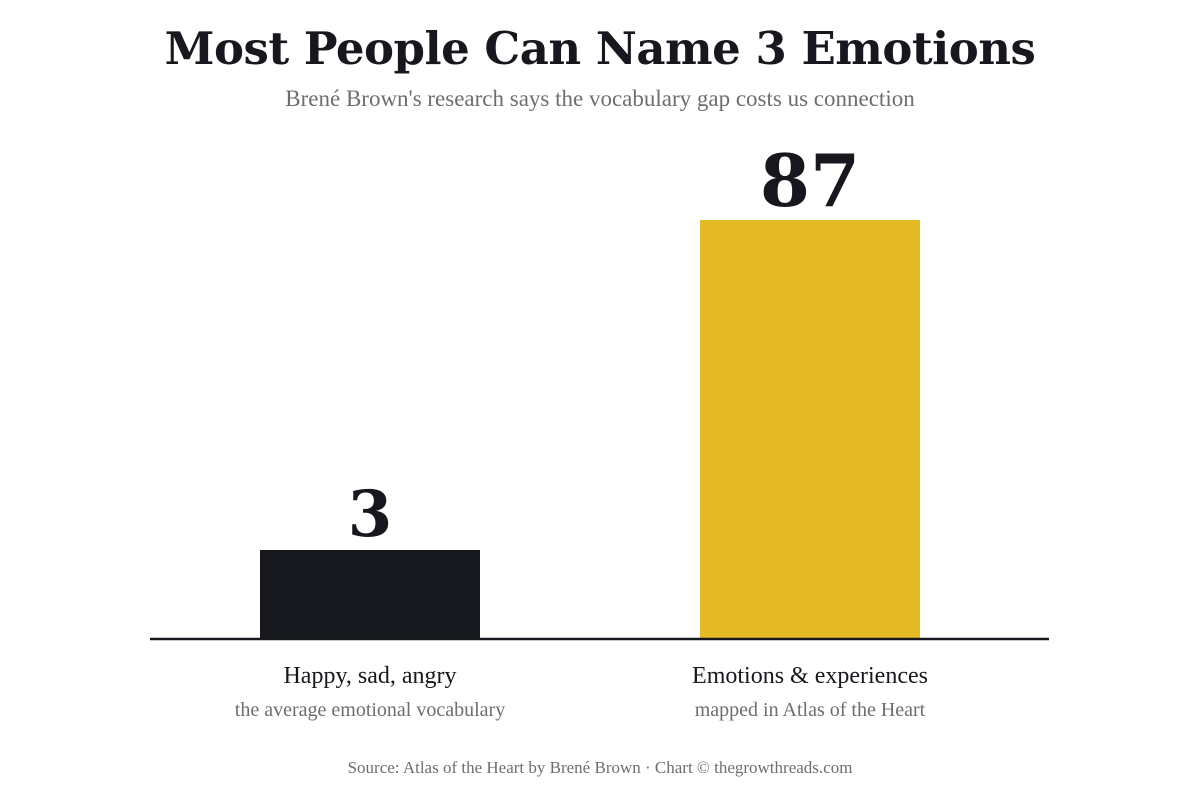 The width and height of the screenshot is (1200, 800). I want to click on chart-title: Most People Can Name 3 Emotions, so click(600, 48).